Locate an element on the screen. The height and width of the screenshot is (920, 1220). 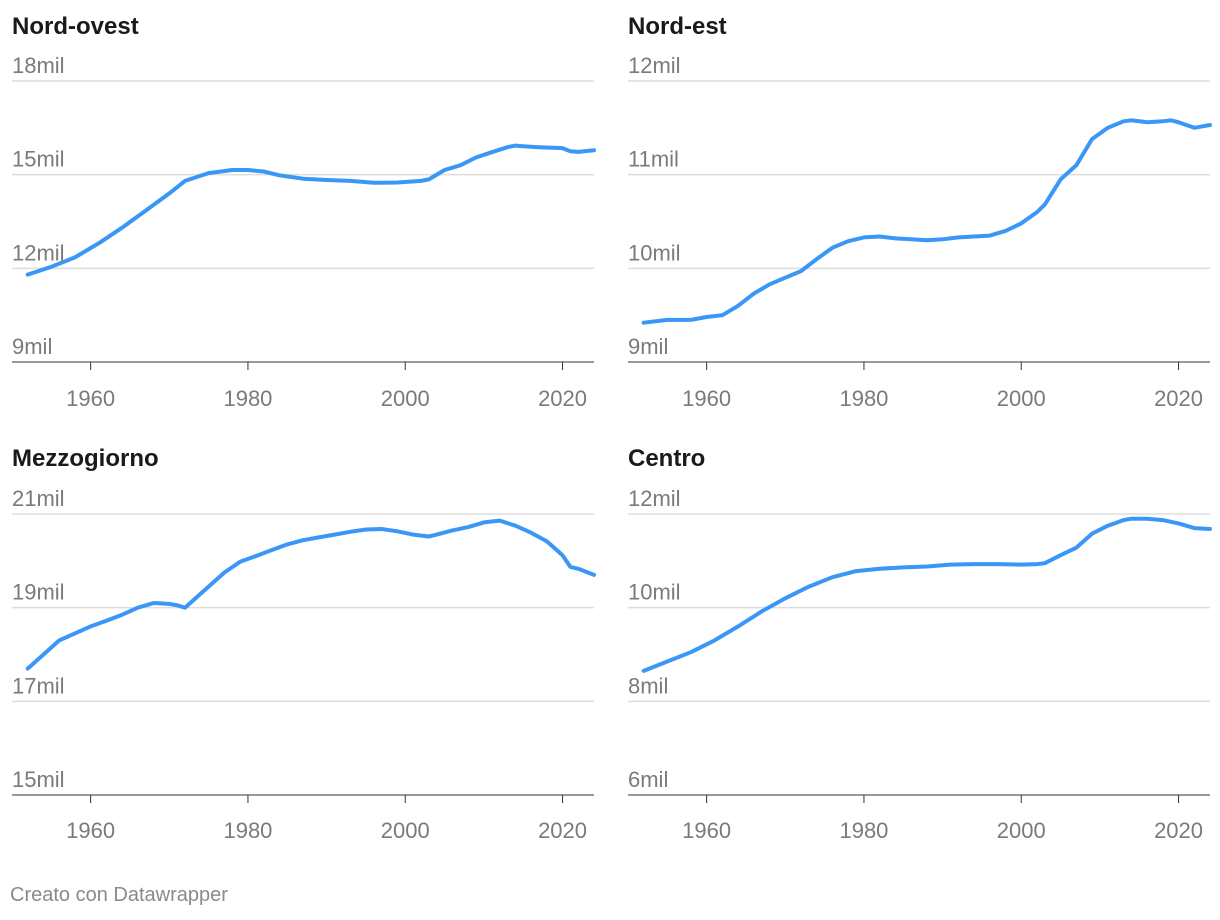
series-line-nord-est is located at coordinates (926, 221).